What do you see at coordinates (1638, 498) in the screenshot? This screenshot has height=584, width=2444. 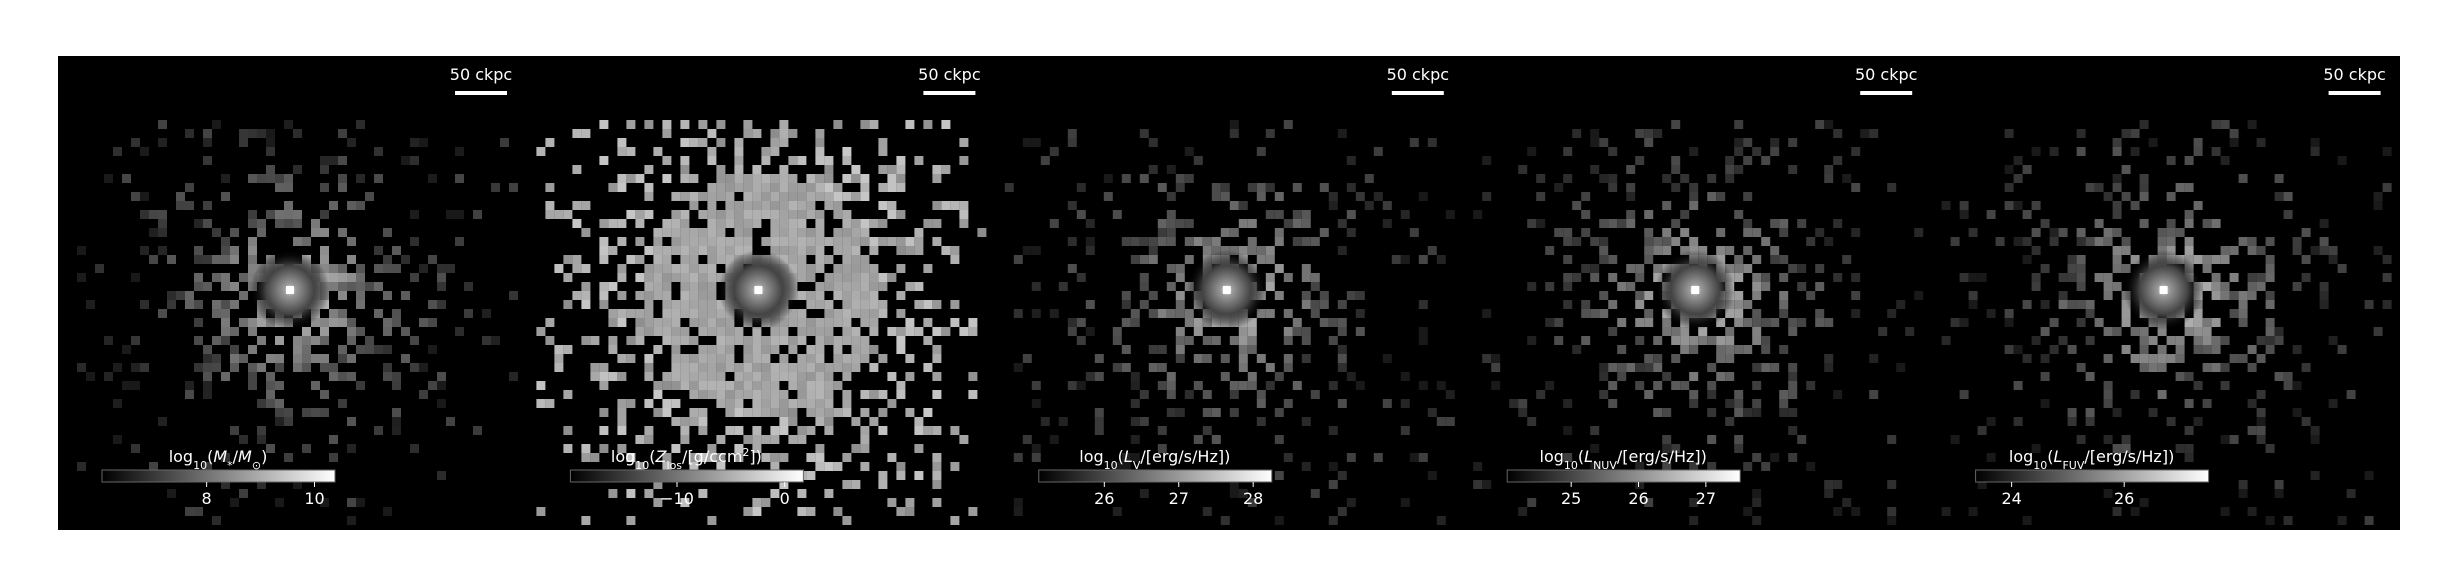 I see `colorbar-tick-label: 26` at bounding box center [1638, 498].